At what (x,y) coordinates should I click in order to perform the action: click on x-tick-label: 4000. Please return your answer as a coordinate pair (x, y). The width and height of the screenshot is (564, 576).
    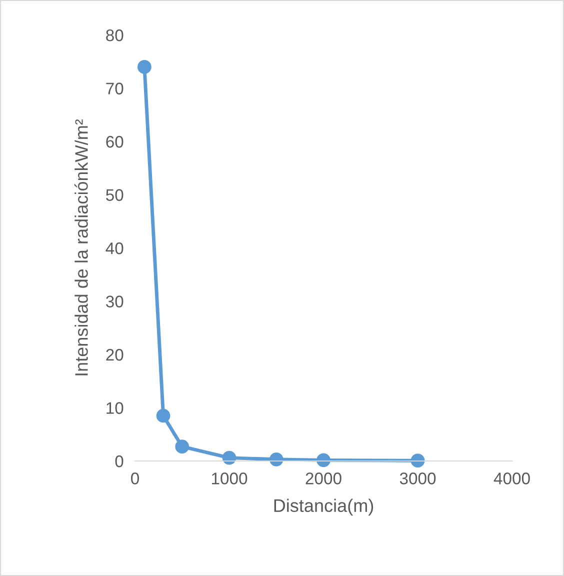
    Looking at the image, I should click on (512, 478).